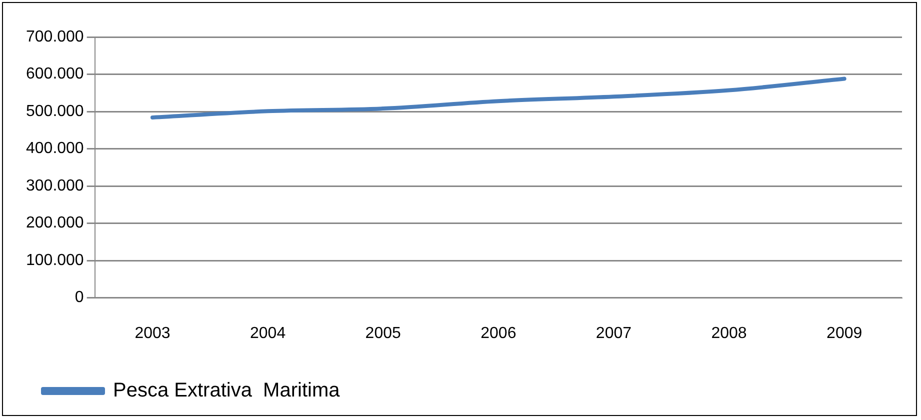  I want to click on x-tick-label: 2009, so click(844, 333).